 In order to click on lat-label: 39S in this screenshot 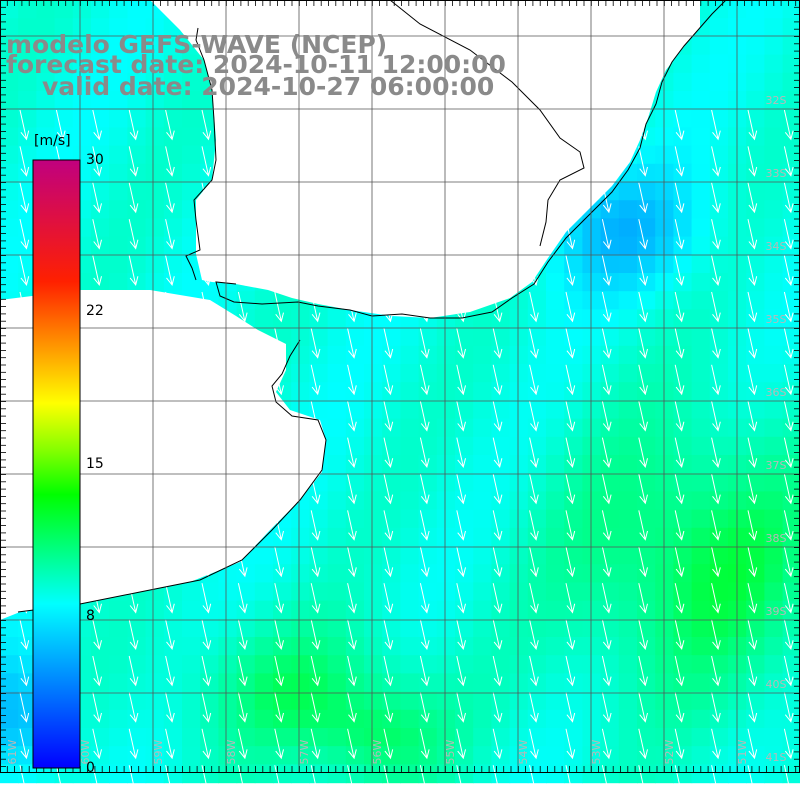, I will do `click(776, 611)`.